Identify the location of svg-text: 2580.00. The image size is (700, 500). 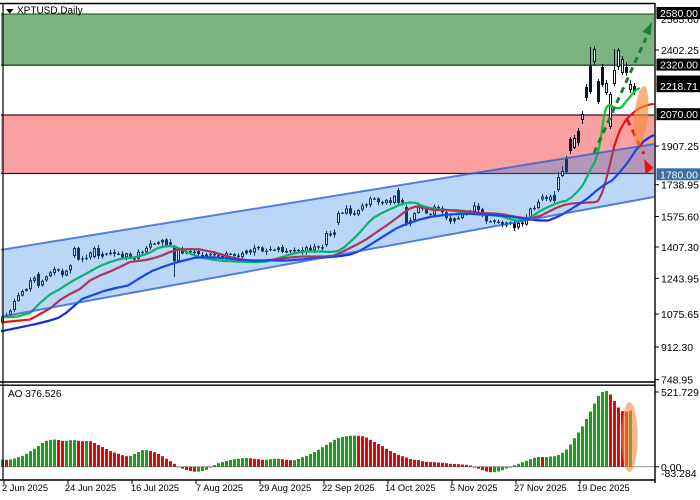
(679, 14).